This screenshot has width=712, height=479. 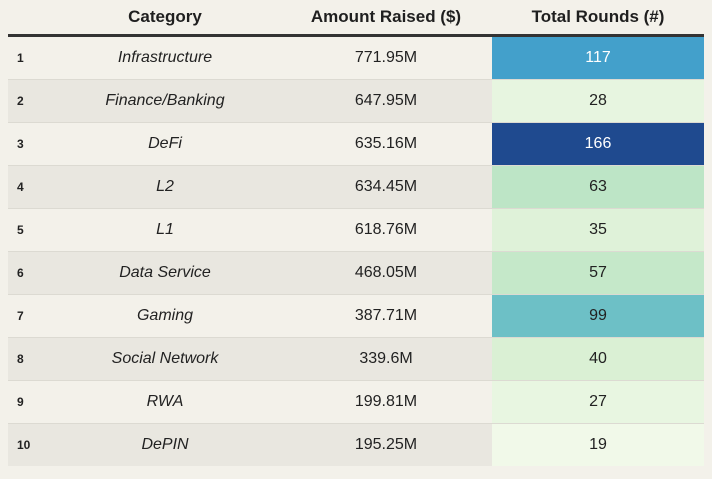 What do you see at coordinates (386, 359) in the screenshot?
I see `amount-cell: 339.6M` at bounding box center [386, 359].